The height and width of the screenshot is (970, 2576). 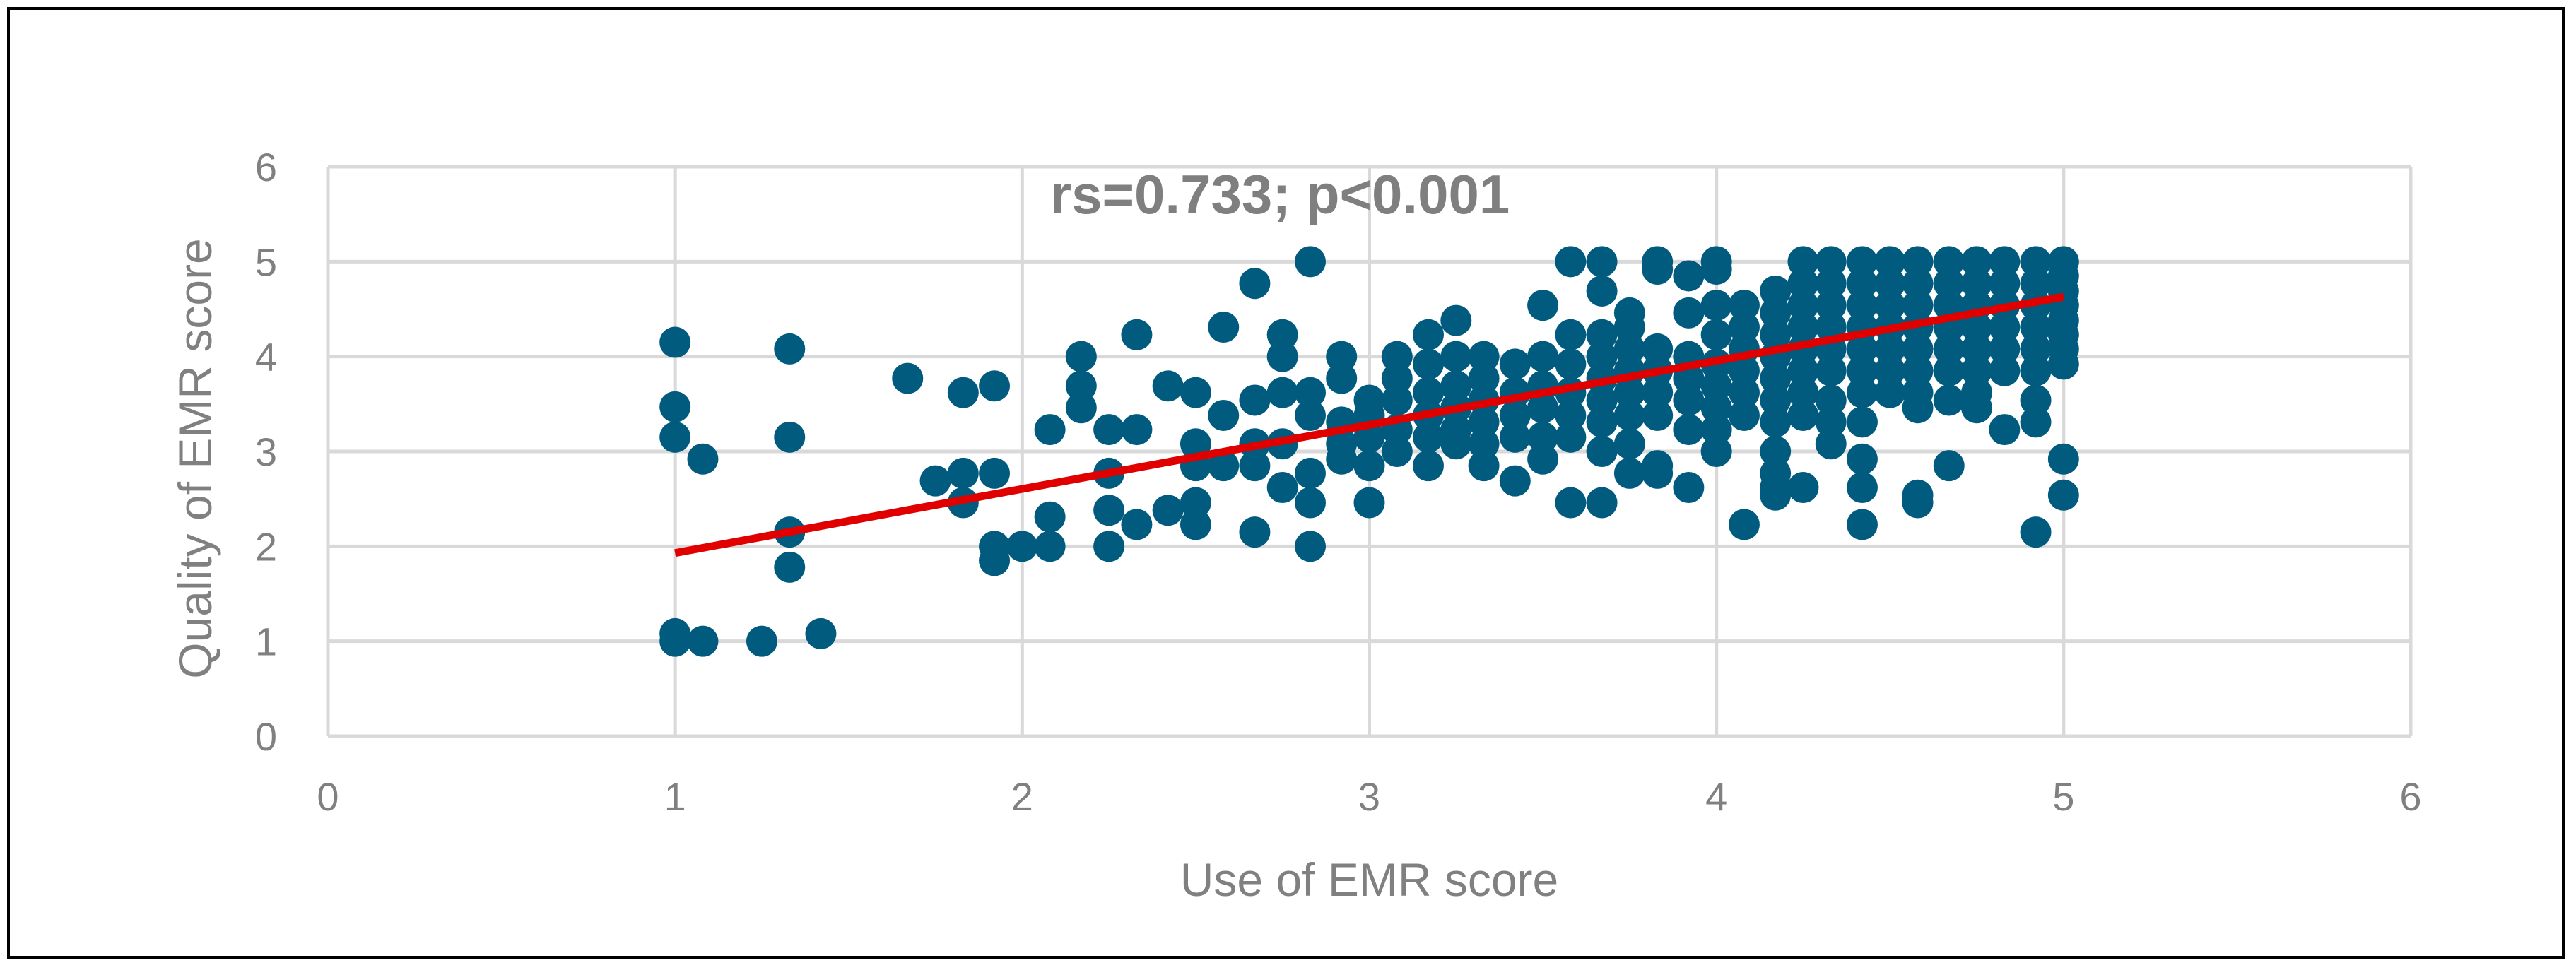 What do you see at coordinates (2410, 796) in the screenshot?
I see `x-tick-label: 6` at bounding box center [2410, 796].